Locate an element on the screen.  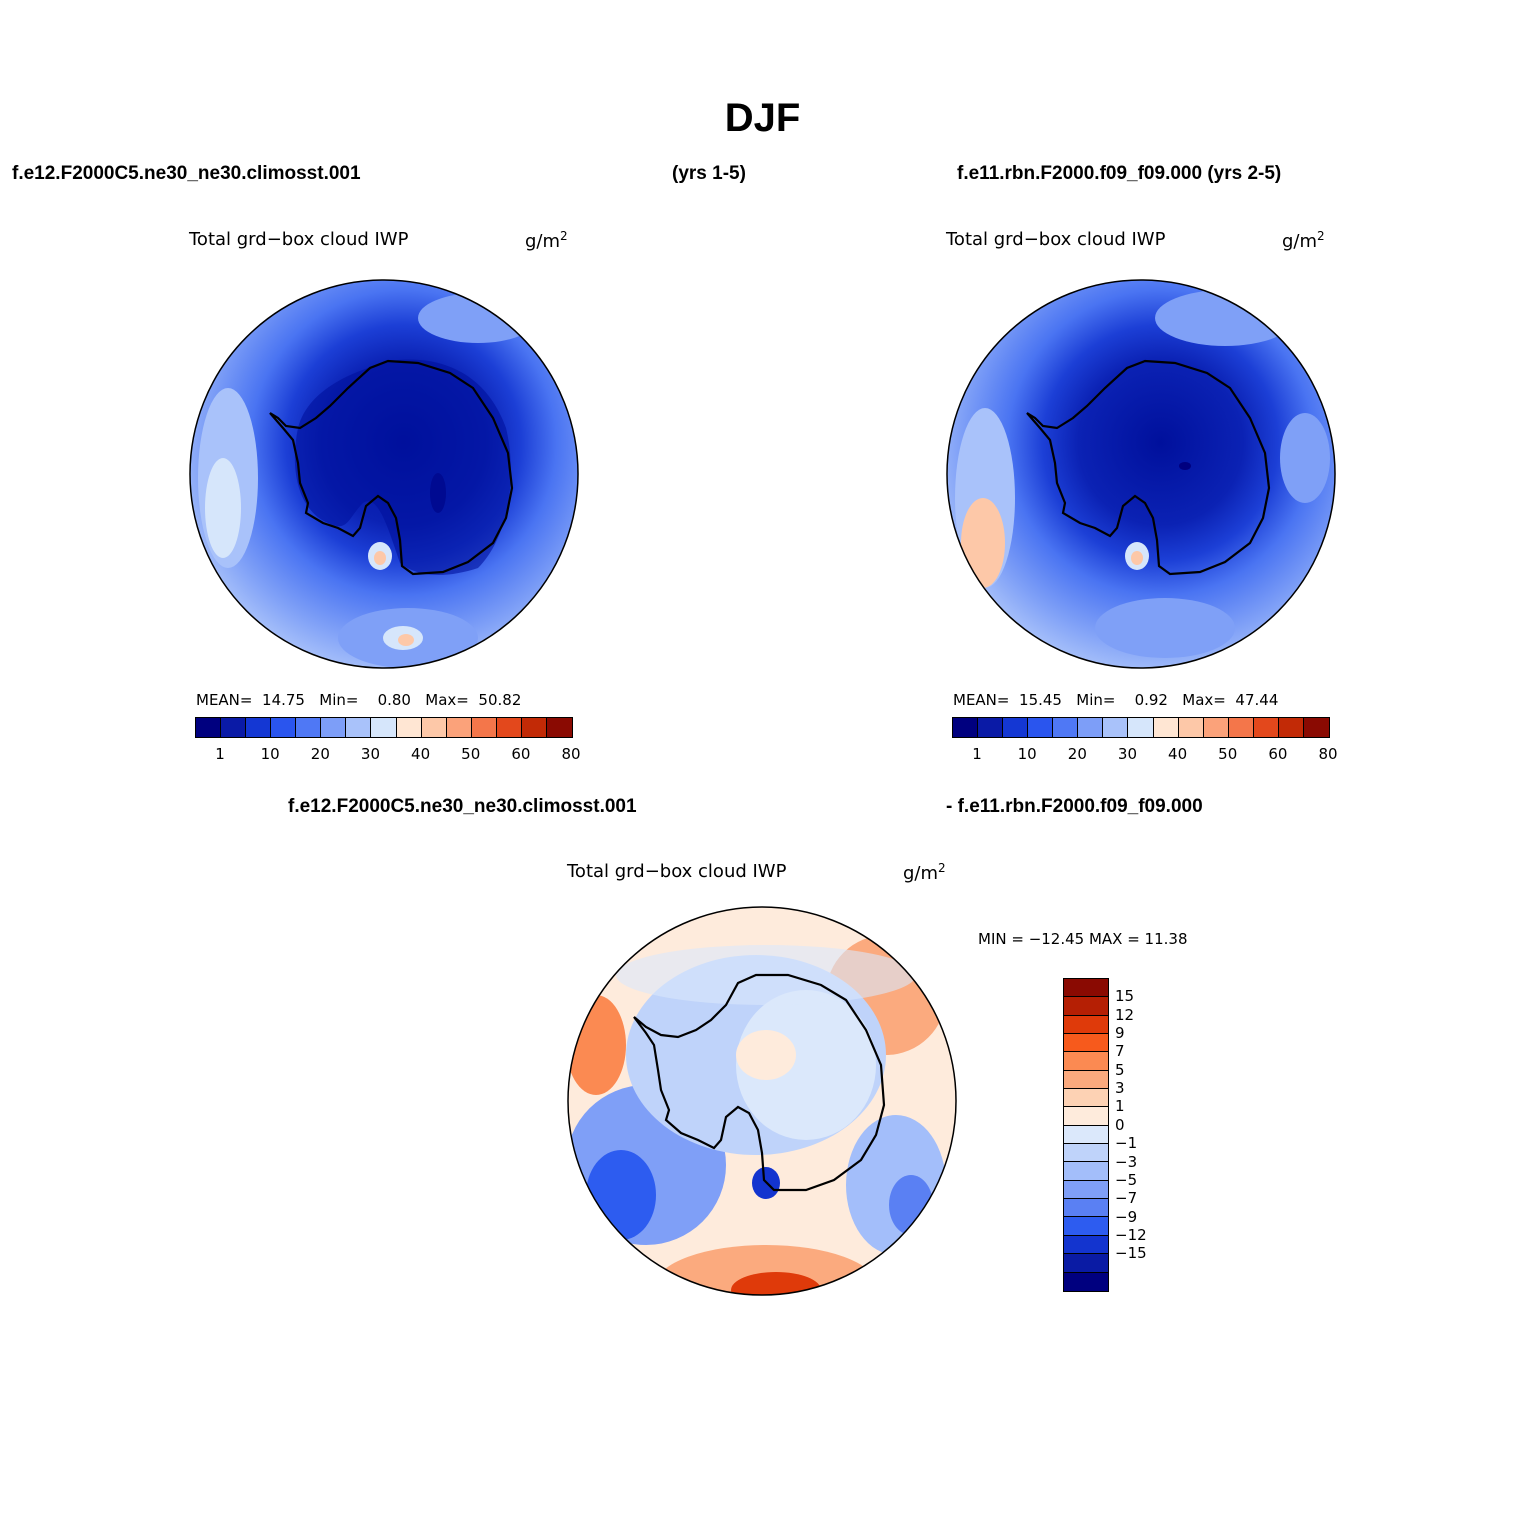
colorbar-panel2-labels: 1 10 20 30 40 50 60 80 is located at coordinates (1144, 755).